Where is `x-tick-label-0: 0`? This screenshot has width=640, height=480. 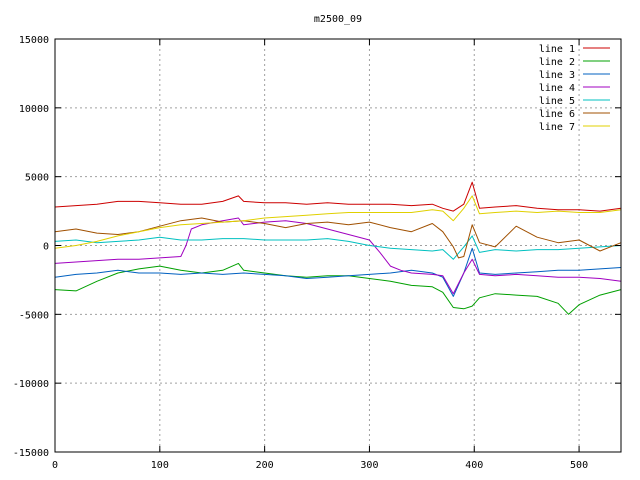 x-tick-label-0: 0 is located at coordinates (55, 465).